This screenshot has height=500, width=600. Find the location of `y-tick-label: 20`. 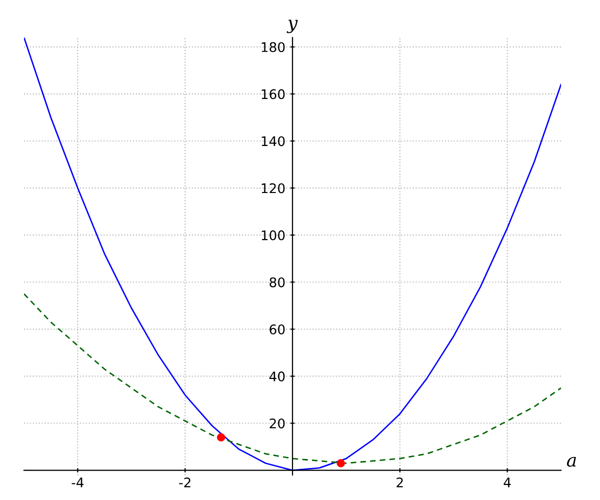

y-tick-label: 20 is located at coordinates (277, 423).